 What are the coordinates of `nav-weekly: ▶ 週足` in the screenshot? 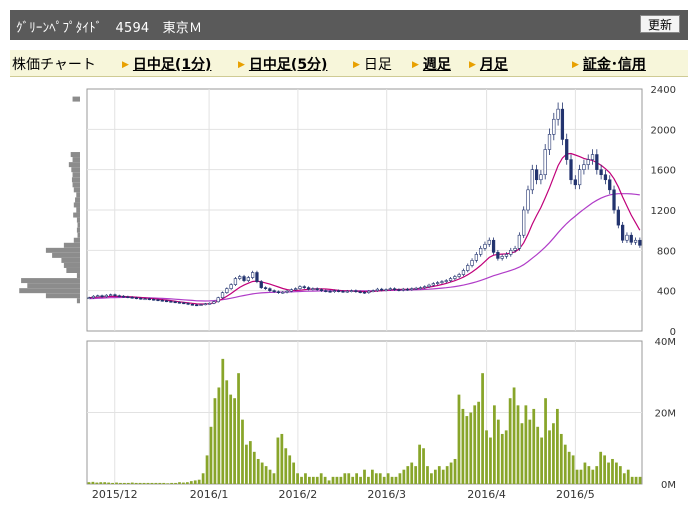 It's located at (431, 64).